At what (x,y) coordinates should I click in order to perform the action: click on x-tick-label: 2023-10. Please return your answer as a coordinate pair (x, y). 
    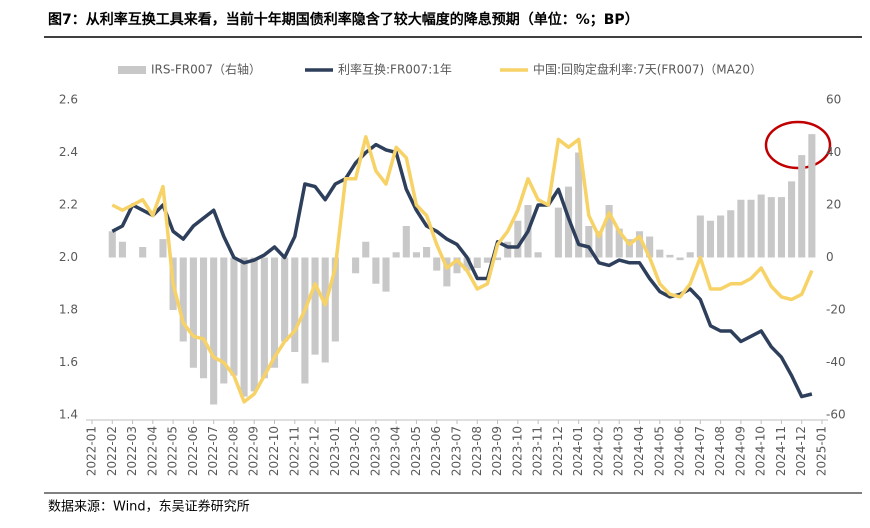
    Looking at the image, I should click on (517, 451).